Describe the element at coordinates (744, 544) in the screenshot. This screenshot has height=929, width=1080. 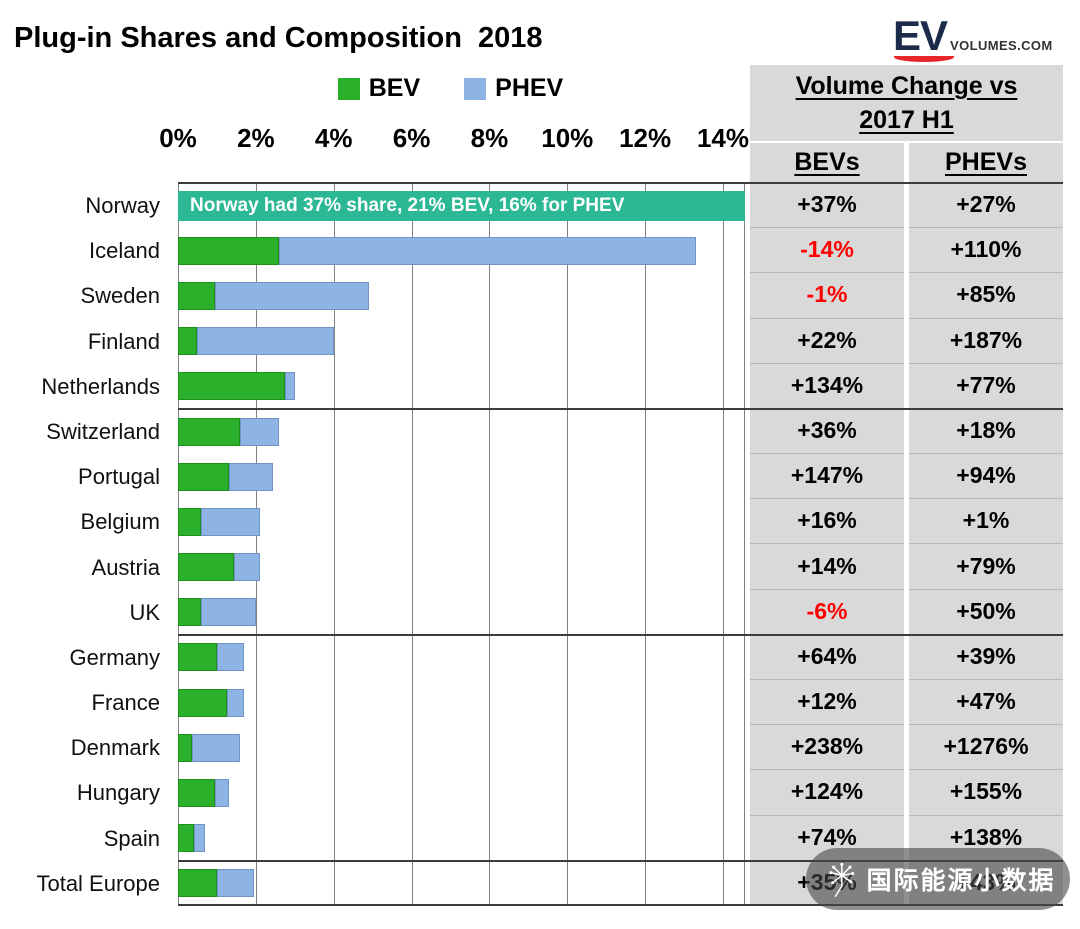
I see `plot-right-border` at that location.